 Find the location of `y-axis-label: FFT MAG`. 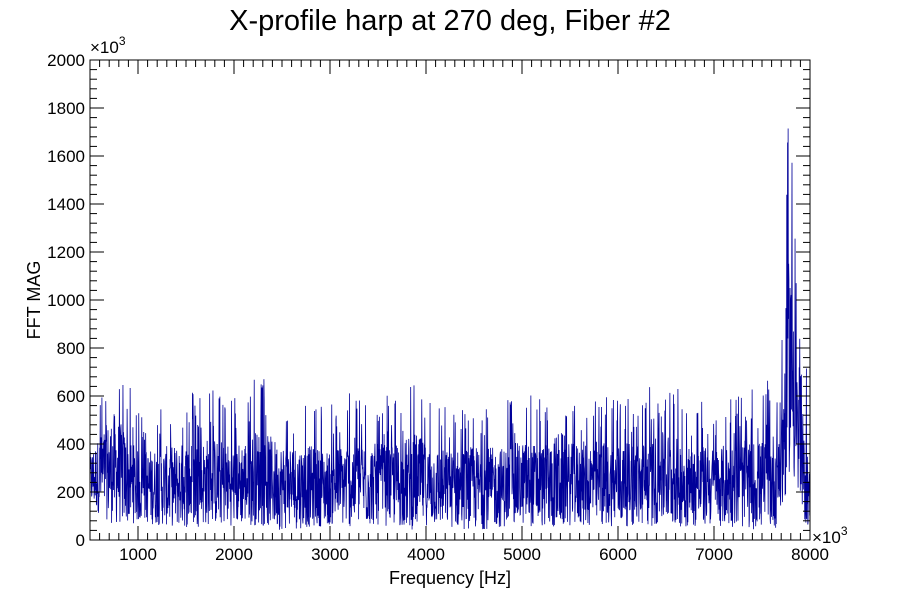

y-axis-label: FFT MAG is located at coordinates (34, 300).